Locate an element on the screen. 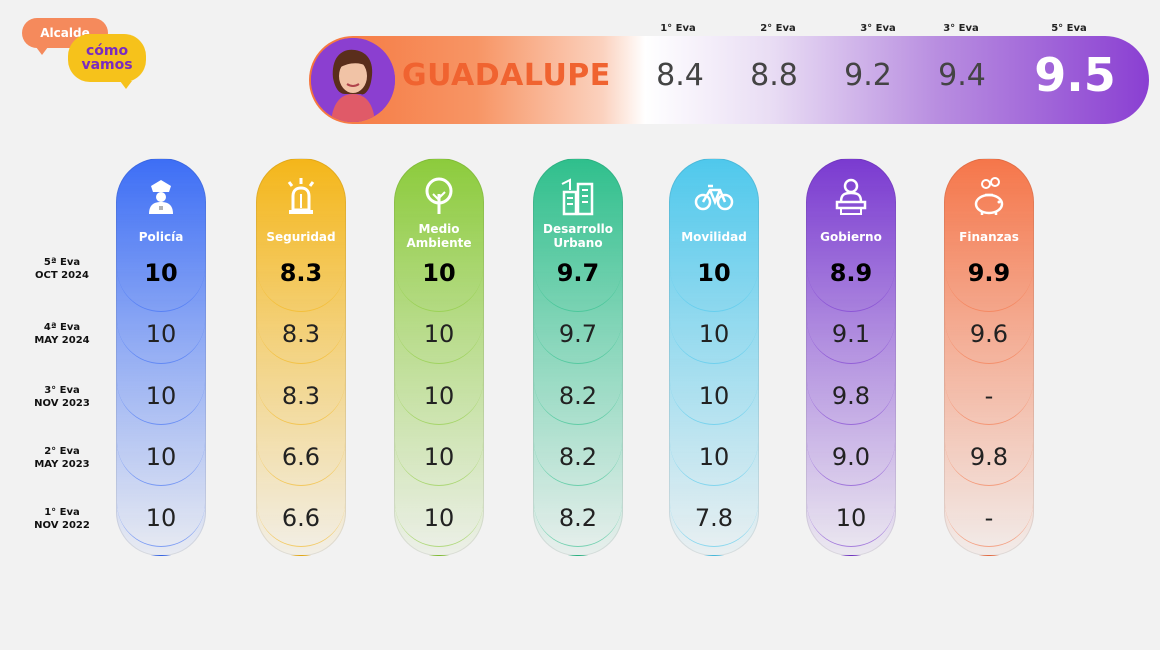 The width and height of the screenshot is (1160, 650). column-finanzas: Finanzas 9.9 9.6 - 9.8 - is located at coordinates (989, 357).